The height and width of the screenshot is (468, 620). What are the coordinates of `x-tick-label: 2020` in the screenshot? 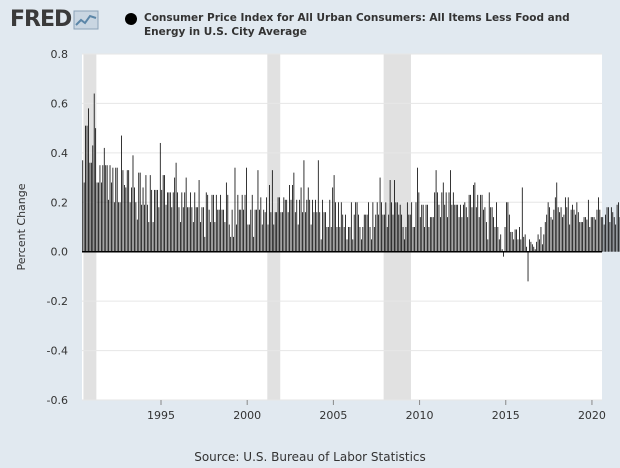 It's located at (592, 415).